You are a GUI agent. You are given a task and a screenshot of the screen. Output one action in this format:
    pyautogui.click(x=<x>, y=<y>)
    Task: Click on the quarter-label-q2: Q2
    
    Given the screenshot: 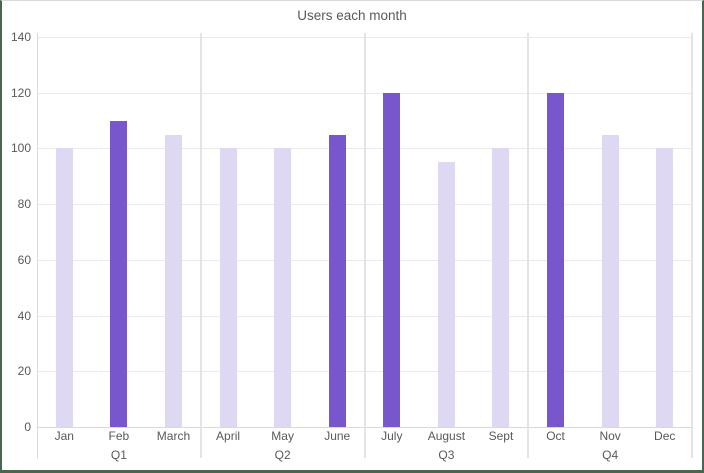 What is the action you would take?
    pyautogui.click(x=282, y=455)
    